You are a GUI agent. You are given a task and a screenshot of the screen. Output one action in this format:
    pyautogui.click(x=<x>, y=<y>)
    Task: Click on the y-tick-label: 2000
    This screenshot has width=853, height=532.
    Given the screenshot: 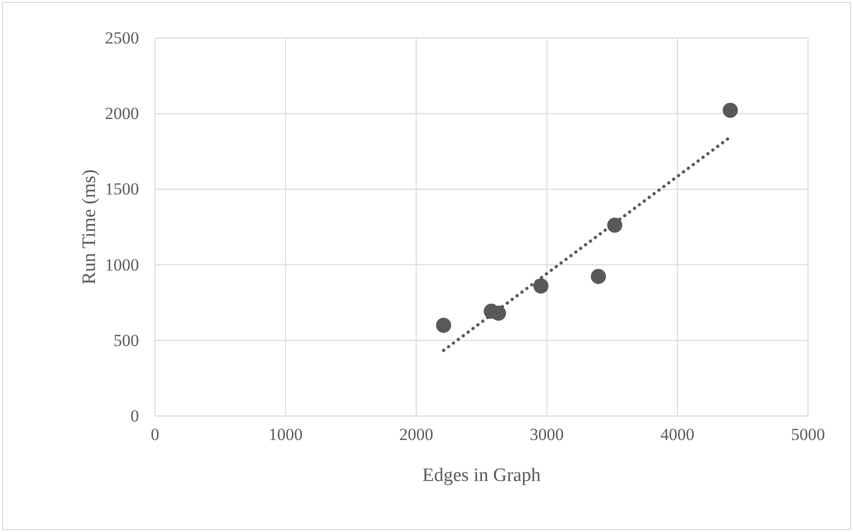 What is the action you would take?
    pyautogui.click(x=122, y=114)
    